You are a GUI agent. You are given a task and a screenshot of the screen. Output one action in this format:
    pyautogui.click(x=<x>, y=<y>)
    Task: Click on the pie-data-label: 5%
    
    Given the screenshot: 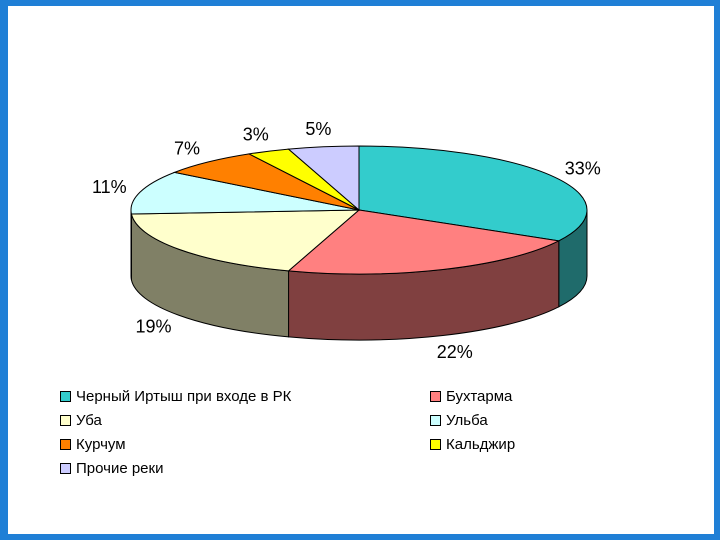 What is the action you would take?
    pyautogui.click(x=318, y=129)
    